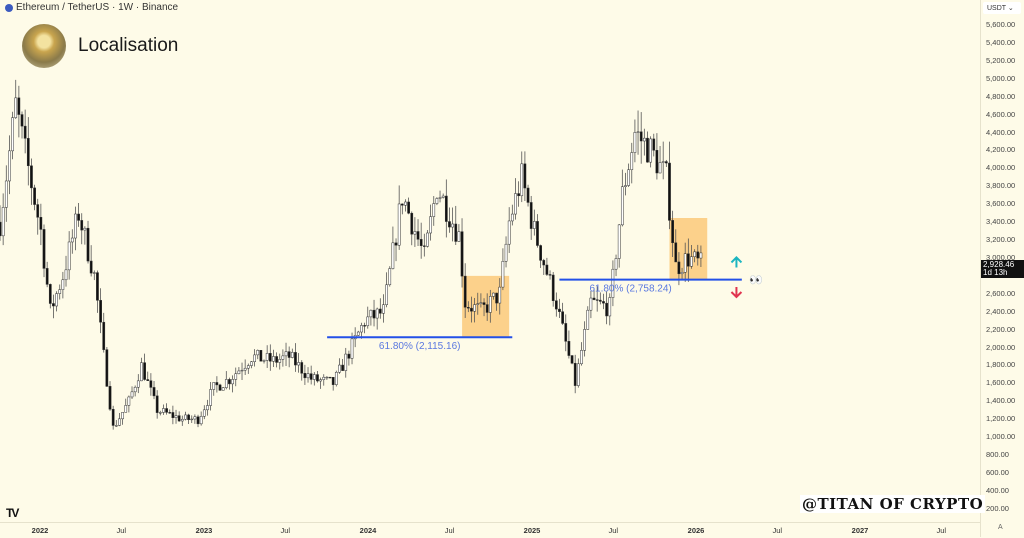  Describe the element at coordinates (91, 7) in the screenshot. I see `symbol-header: Ethereum / TetherUS · 1W · Binance` at that location.